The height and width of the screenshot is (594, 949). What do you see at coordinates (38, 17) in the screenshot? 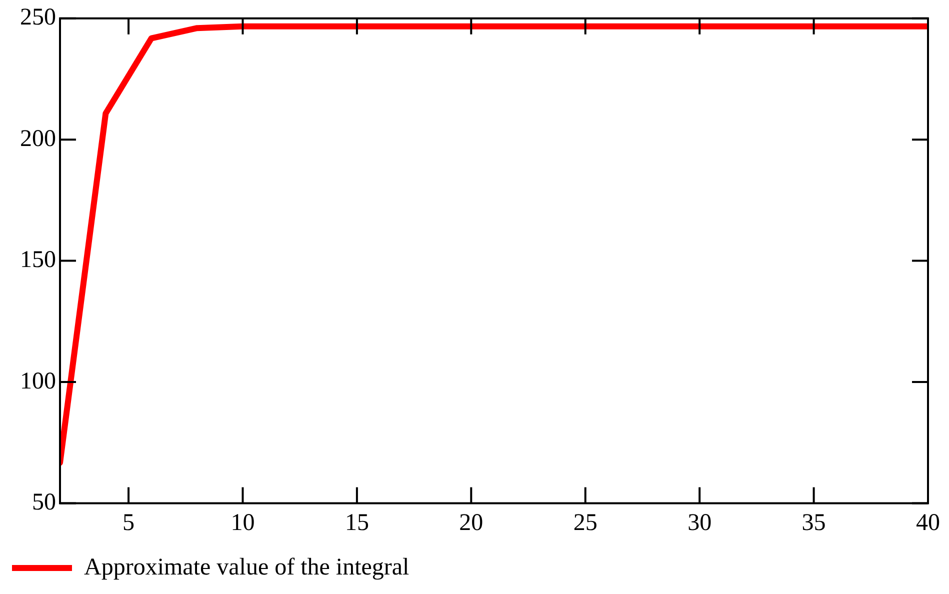
I see `y-tick-label: 250` at bounding box center [38, 17].